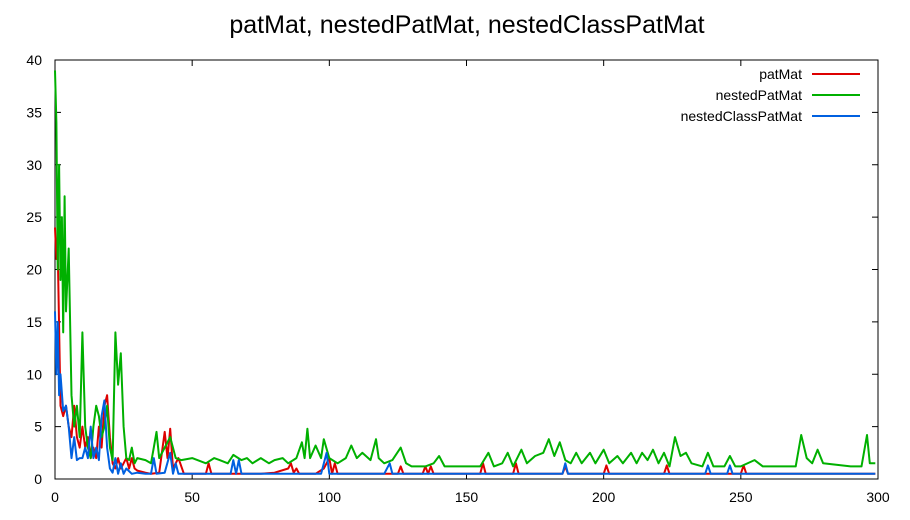 The image size is (910, 520). Describe the element at coordinates (192, 497) in the screenshot. I see `x-tick-label: 50` at that location.